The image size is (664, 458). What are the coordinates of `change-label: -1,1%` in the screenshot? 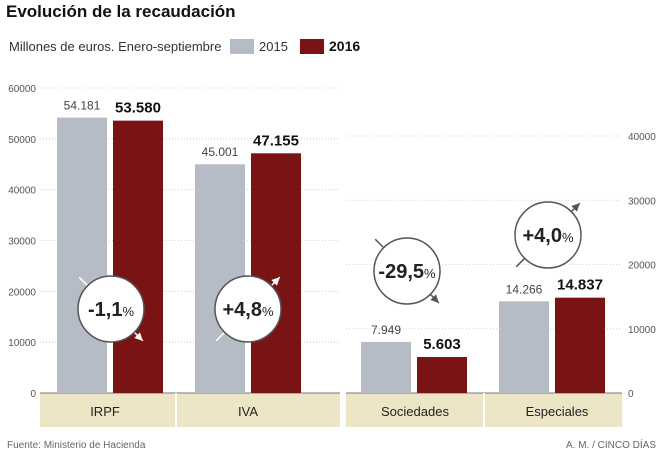 It's located at (111, 310).